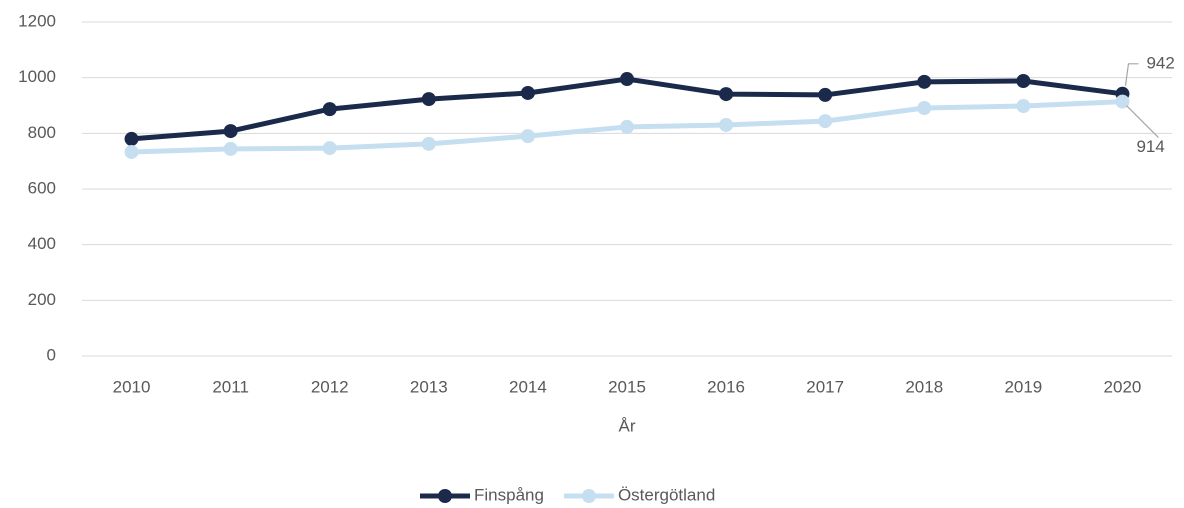 This screenshot has width=1184, height=508. What do you see at coordinates (429, 386) in the screenshot?
I see `x-tick-label: 2013` at bounding box center [429, 386].